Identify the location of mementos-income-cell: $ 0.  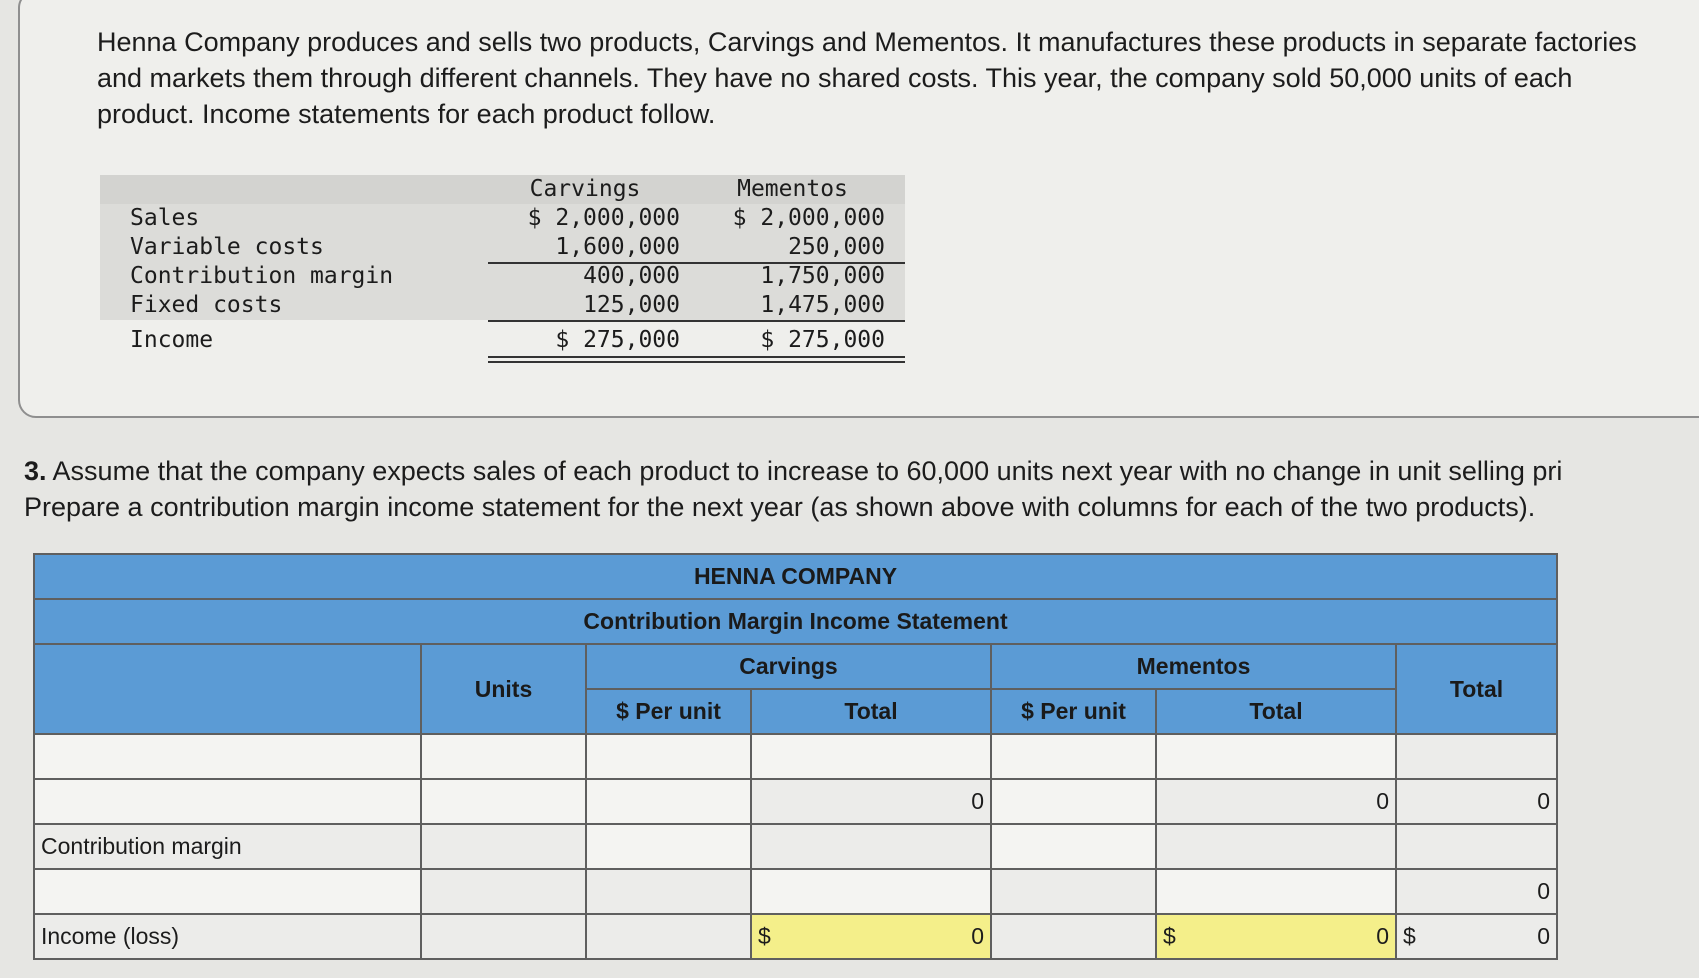
(1276, 936).